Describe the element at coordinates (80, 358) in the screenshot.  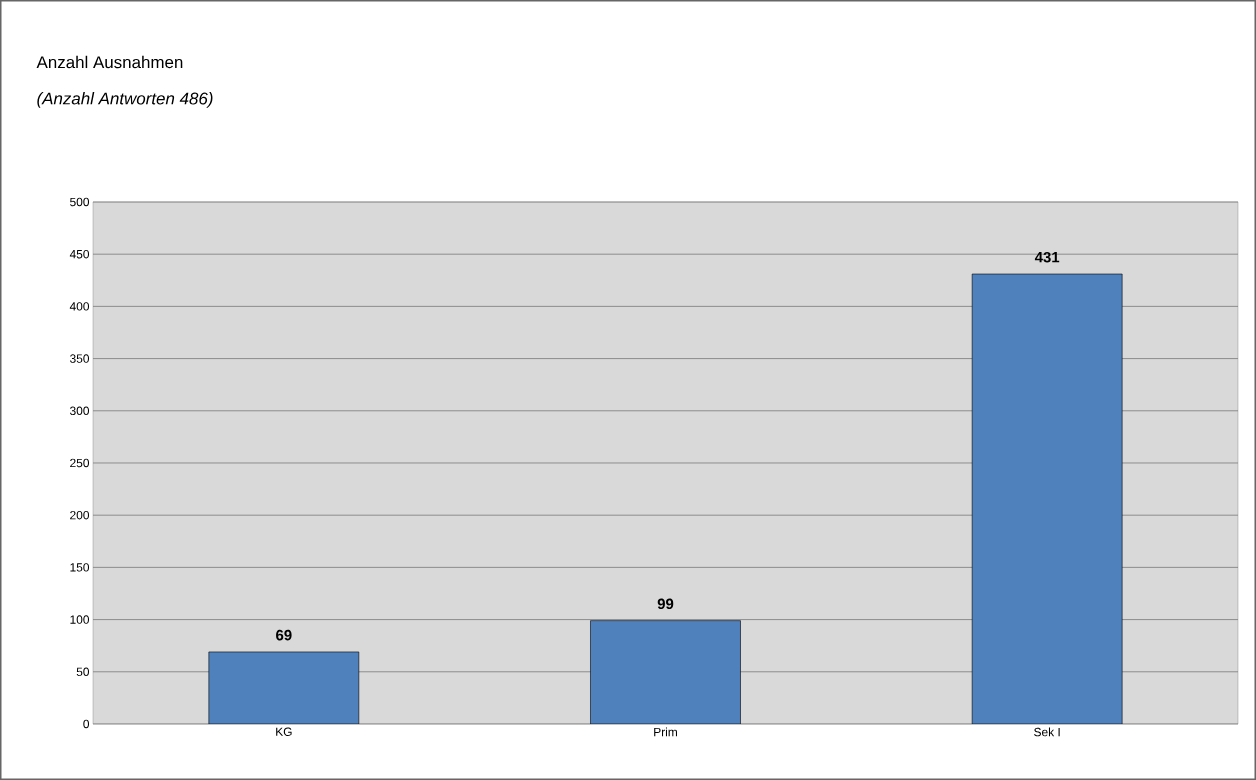
I see `y-tick-label: 350` at that location.